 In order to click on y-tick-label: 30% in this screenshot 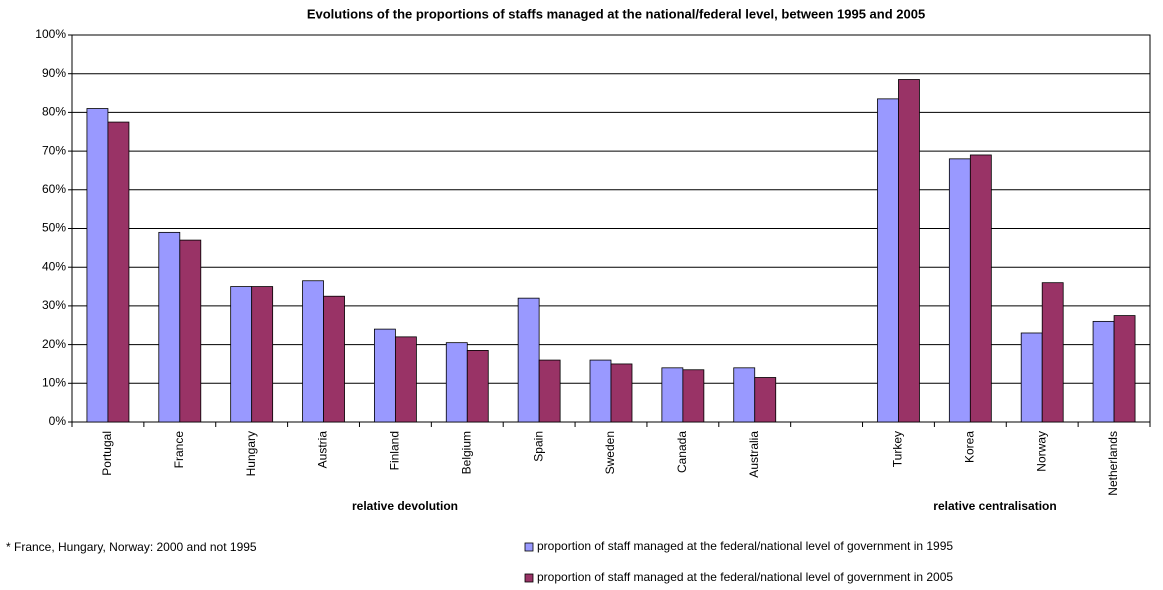, I will do `click(54, 305)`.